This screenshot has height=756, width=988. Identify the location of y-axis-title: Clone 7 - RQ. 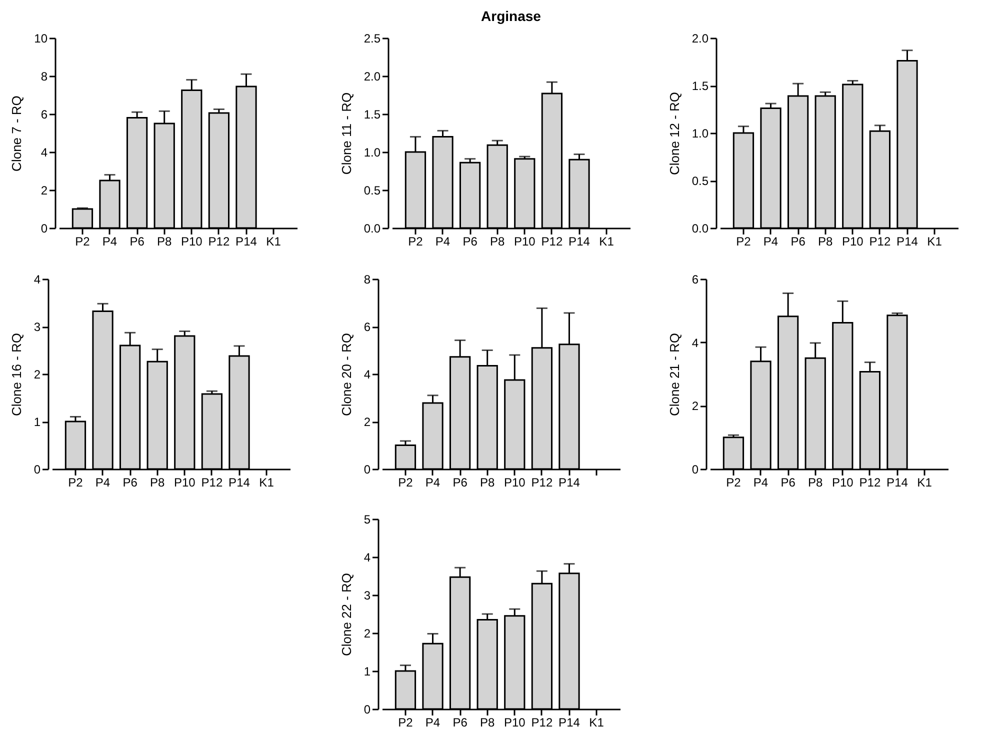
(16, 134).